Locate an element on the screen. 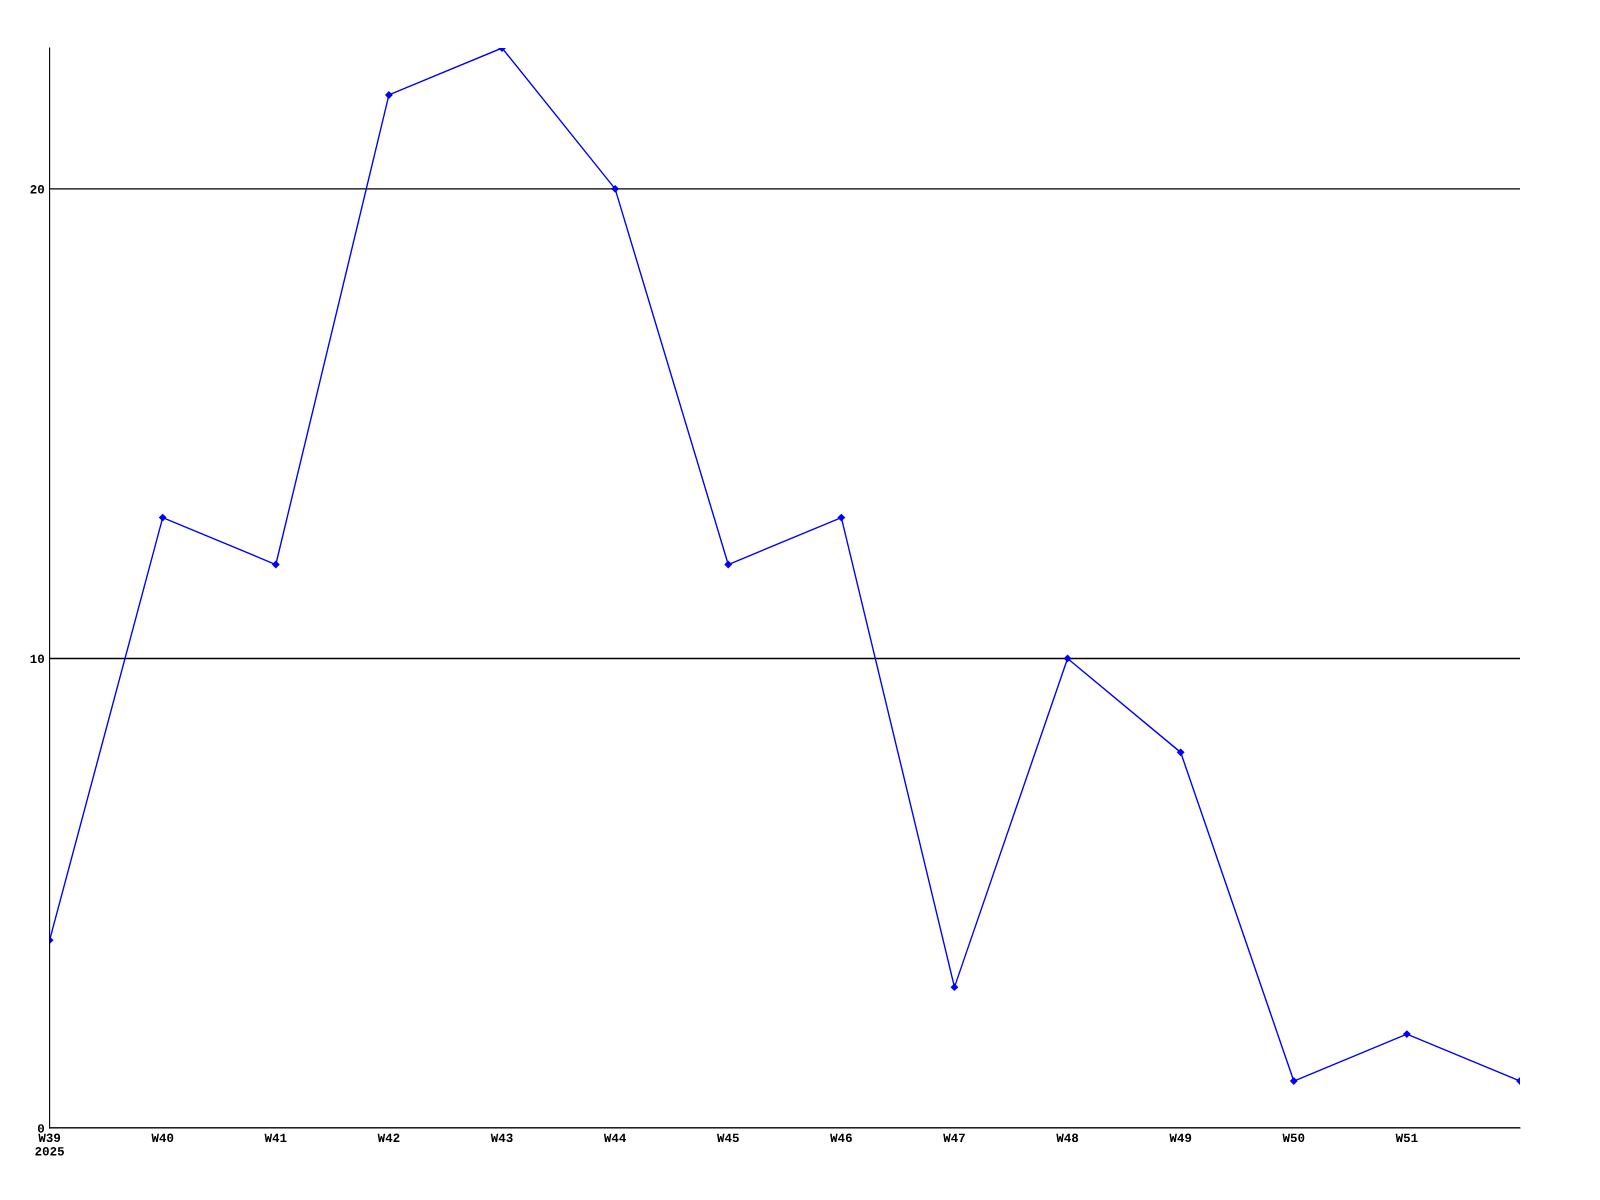  x-tick-label: W51 is located at coordinates (1406, 1138).